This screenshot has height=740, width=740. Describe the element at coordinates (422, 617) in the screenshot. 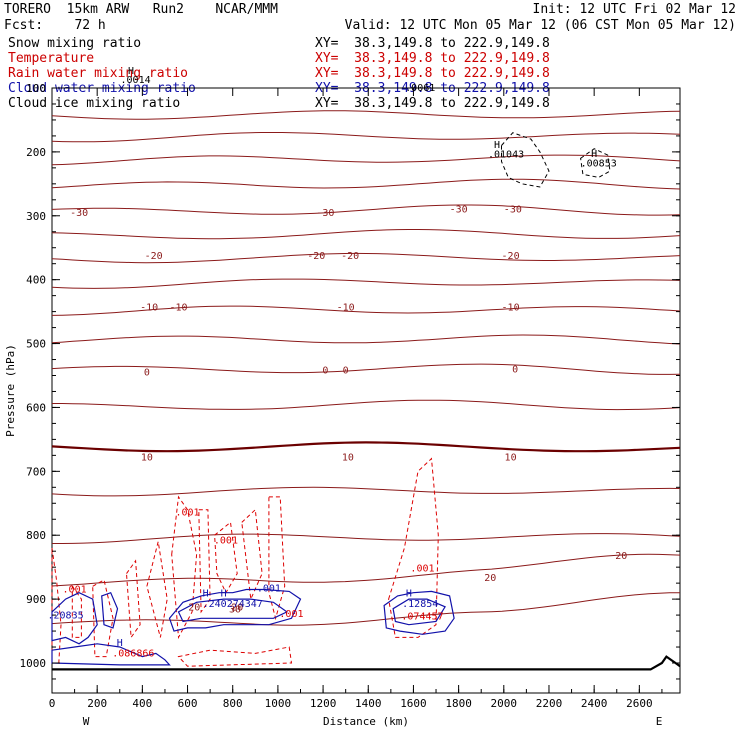

I see `contour-label: .074457` at that location.